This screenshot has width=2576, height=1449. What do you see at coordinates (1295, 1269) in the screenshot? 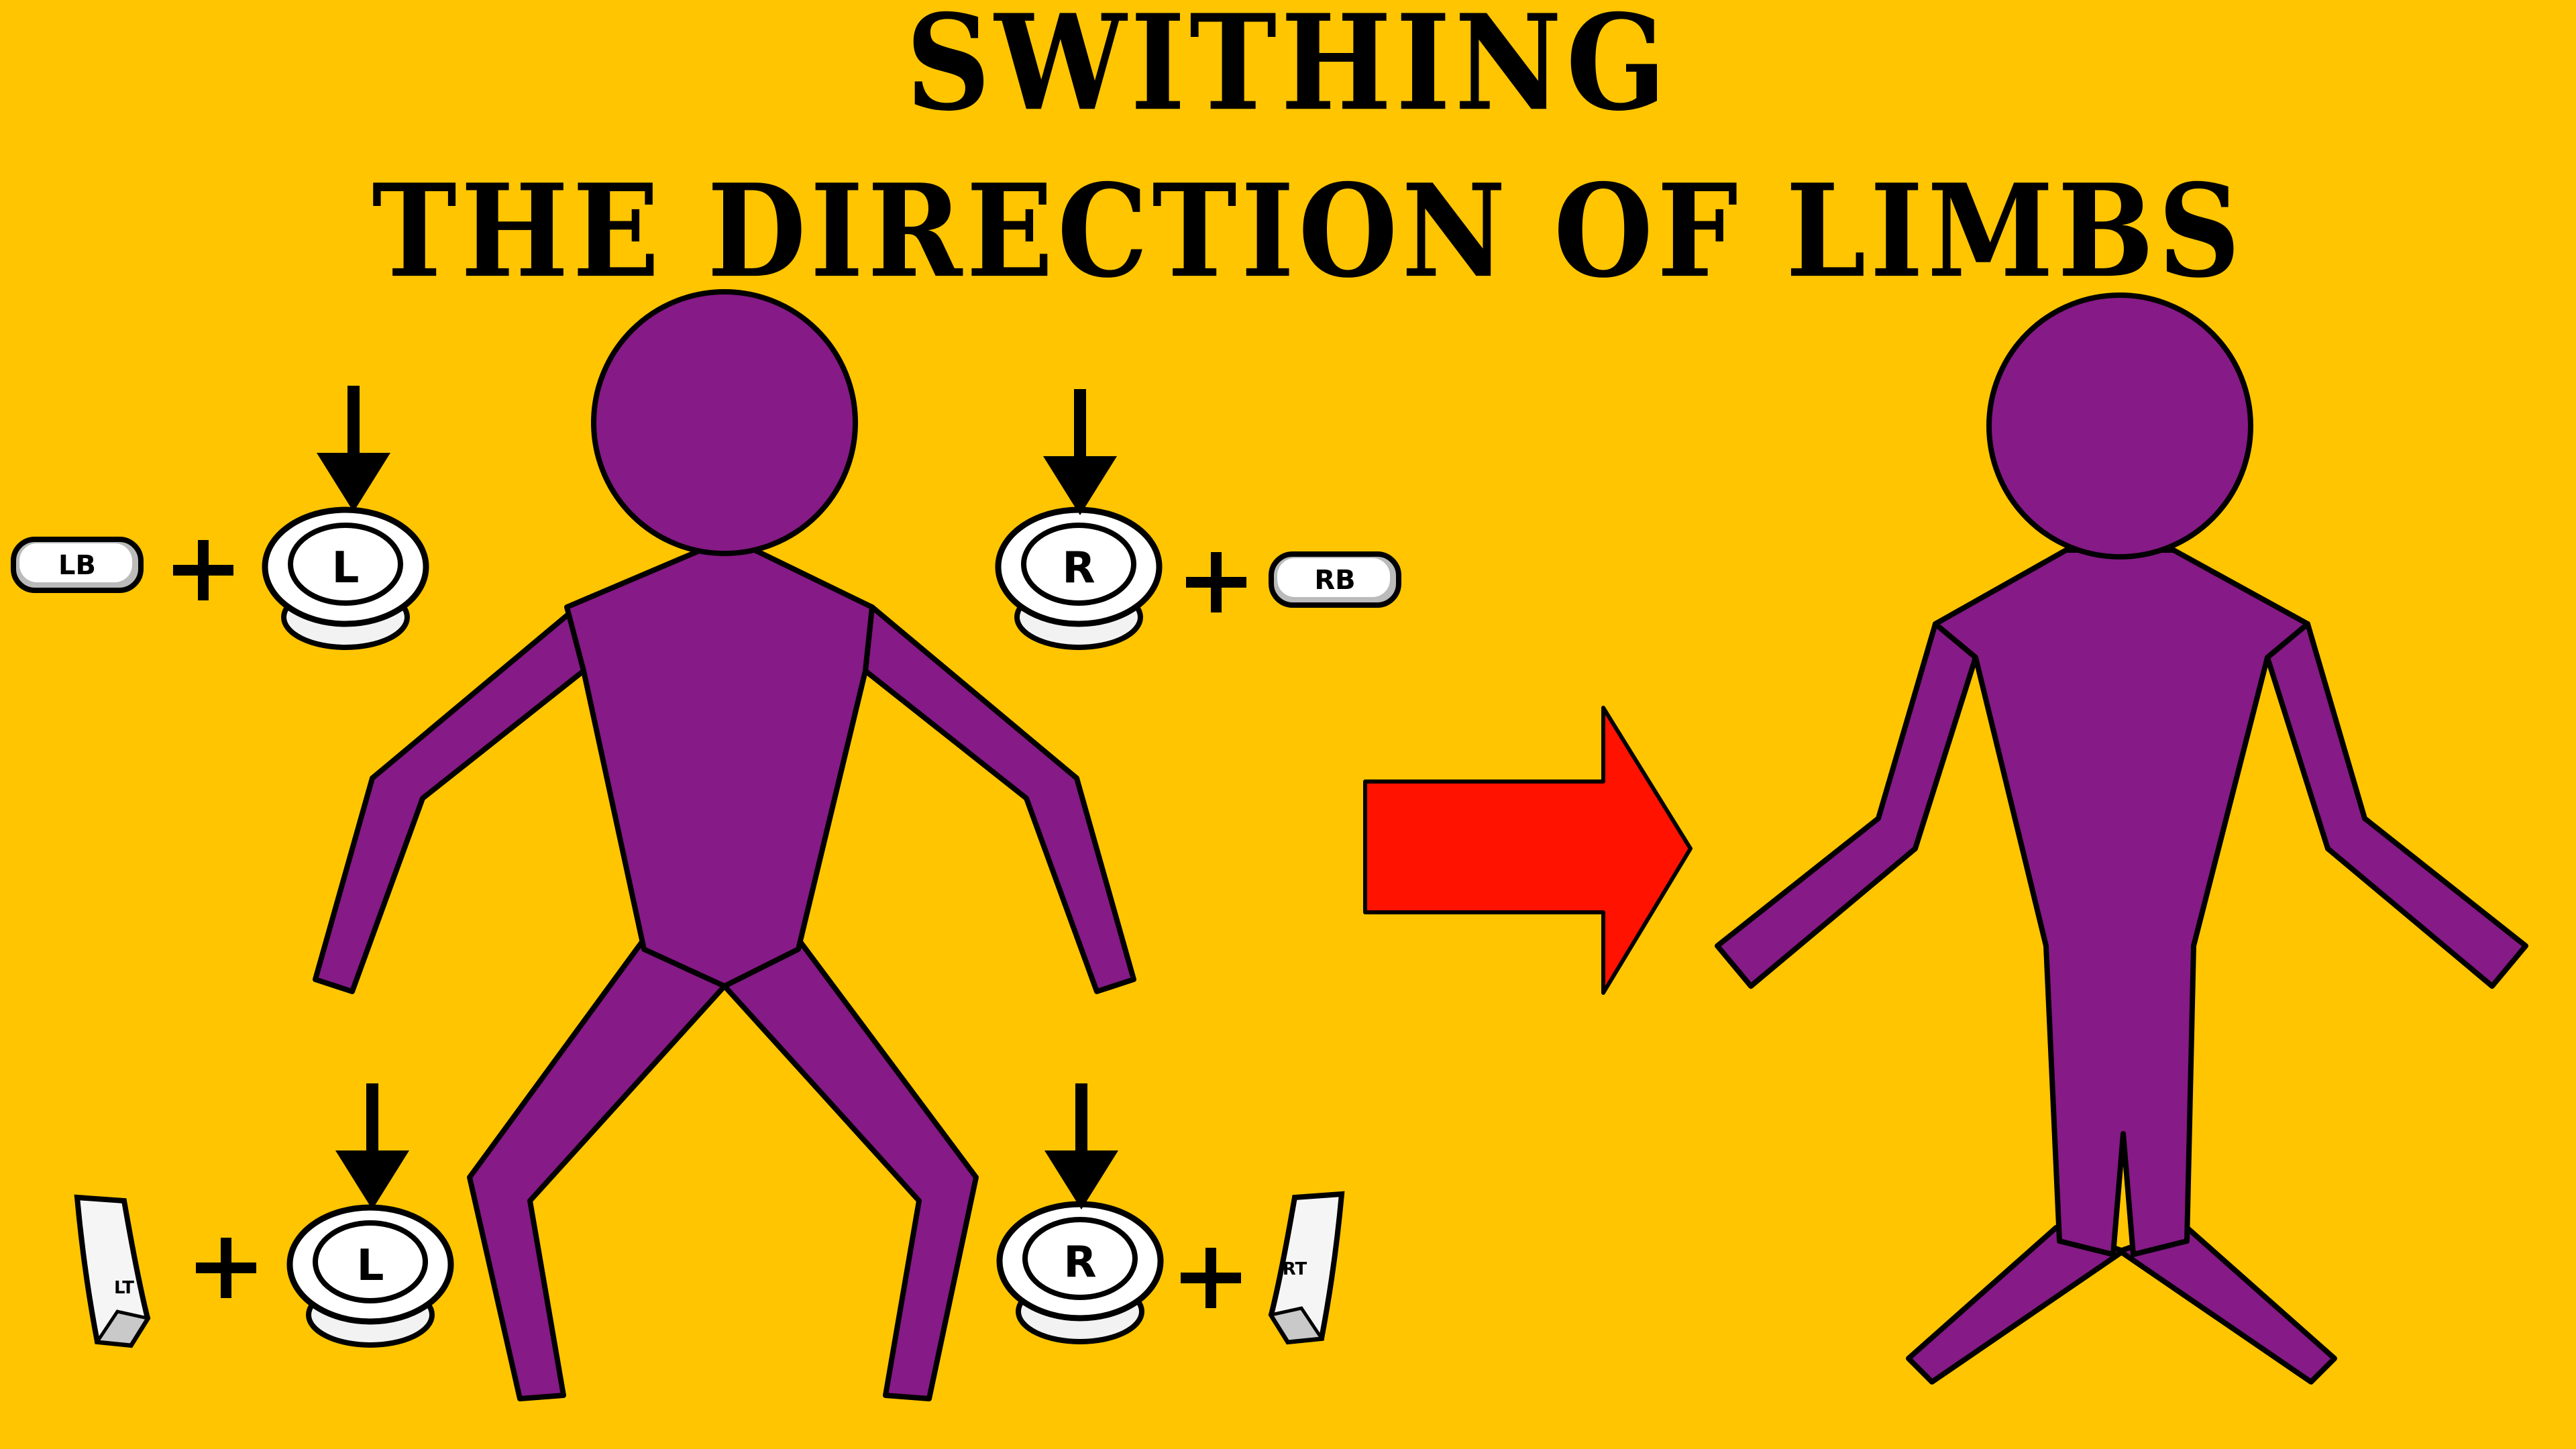
I see `svg-text: RT` at bounding box center [1295, 1269].